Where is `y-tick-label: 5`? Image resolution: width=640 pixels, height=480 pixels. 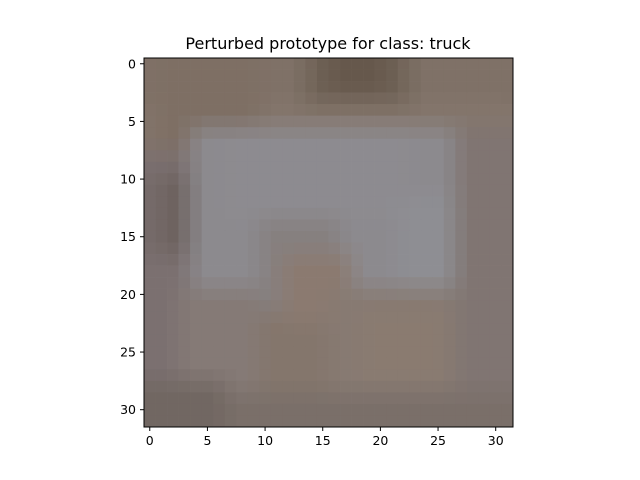 y-tick-label: 5 is located at coordinates (132, 121).